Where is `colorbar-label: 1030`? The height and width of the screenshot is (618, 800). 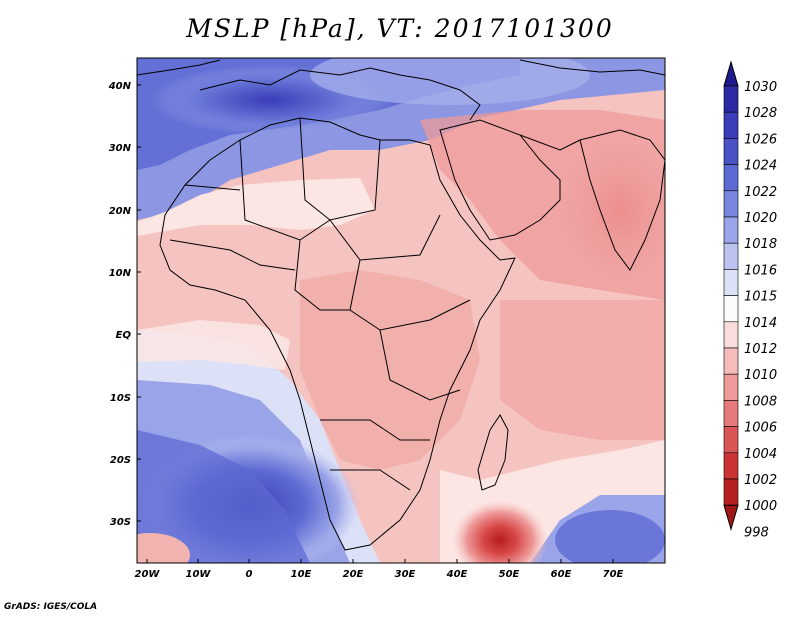
colorbar-label: 1030 is located at coordinates (760, 87).